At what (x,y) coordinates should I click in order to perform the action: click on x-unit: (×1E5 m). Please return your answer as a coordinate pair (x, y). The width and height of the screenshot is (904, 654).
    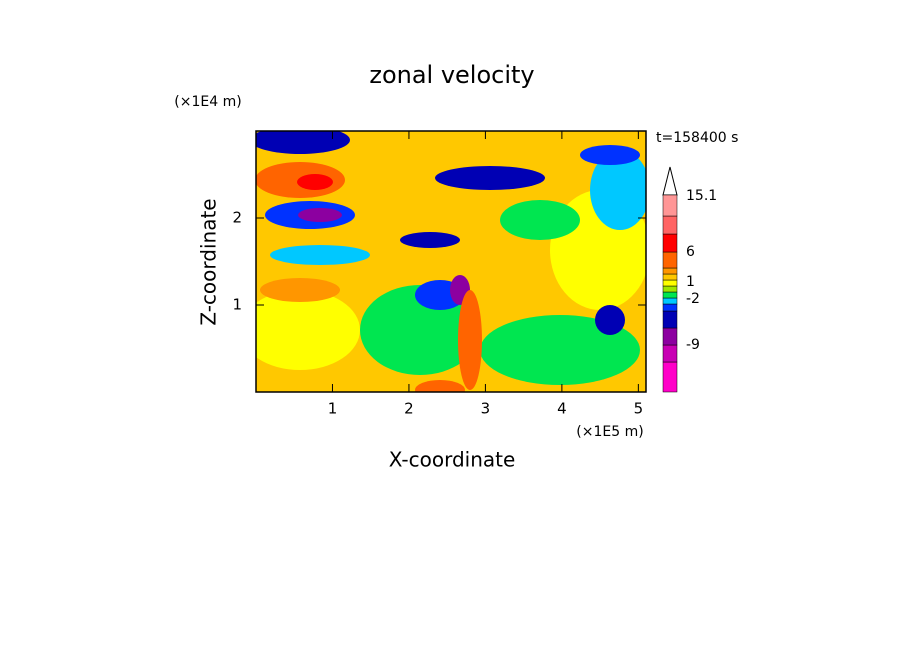
    Looking at the image, I should click on (609, 432).